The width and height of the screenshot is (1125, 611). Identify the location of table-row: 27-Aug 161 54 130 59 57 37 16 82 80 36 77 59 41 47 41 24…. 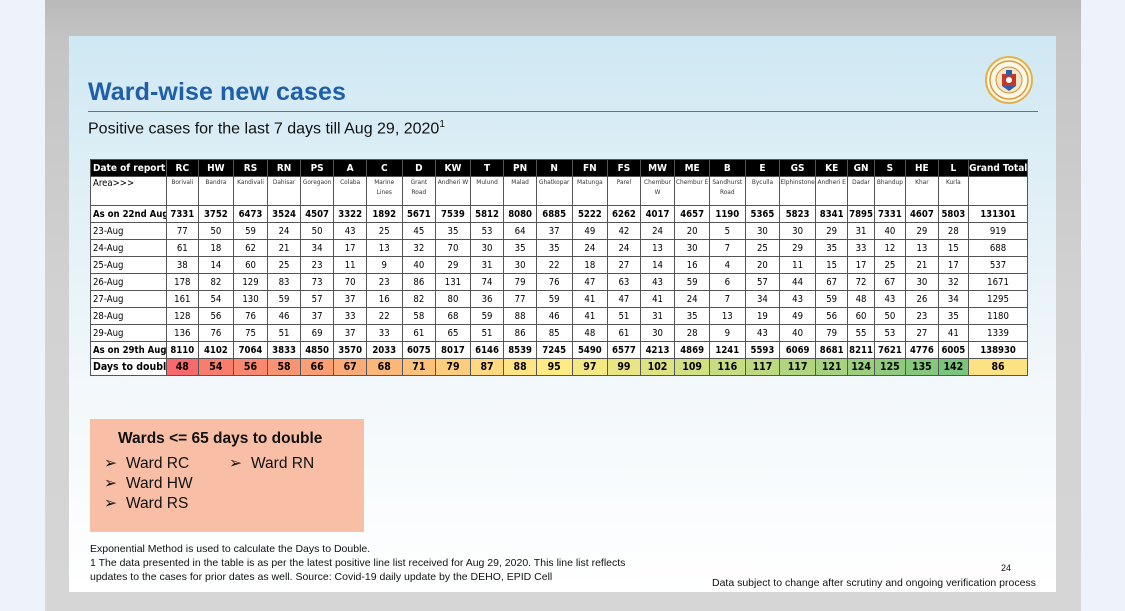
(559, 299).